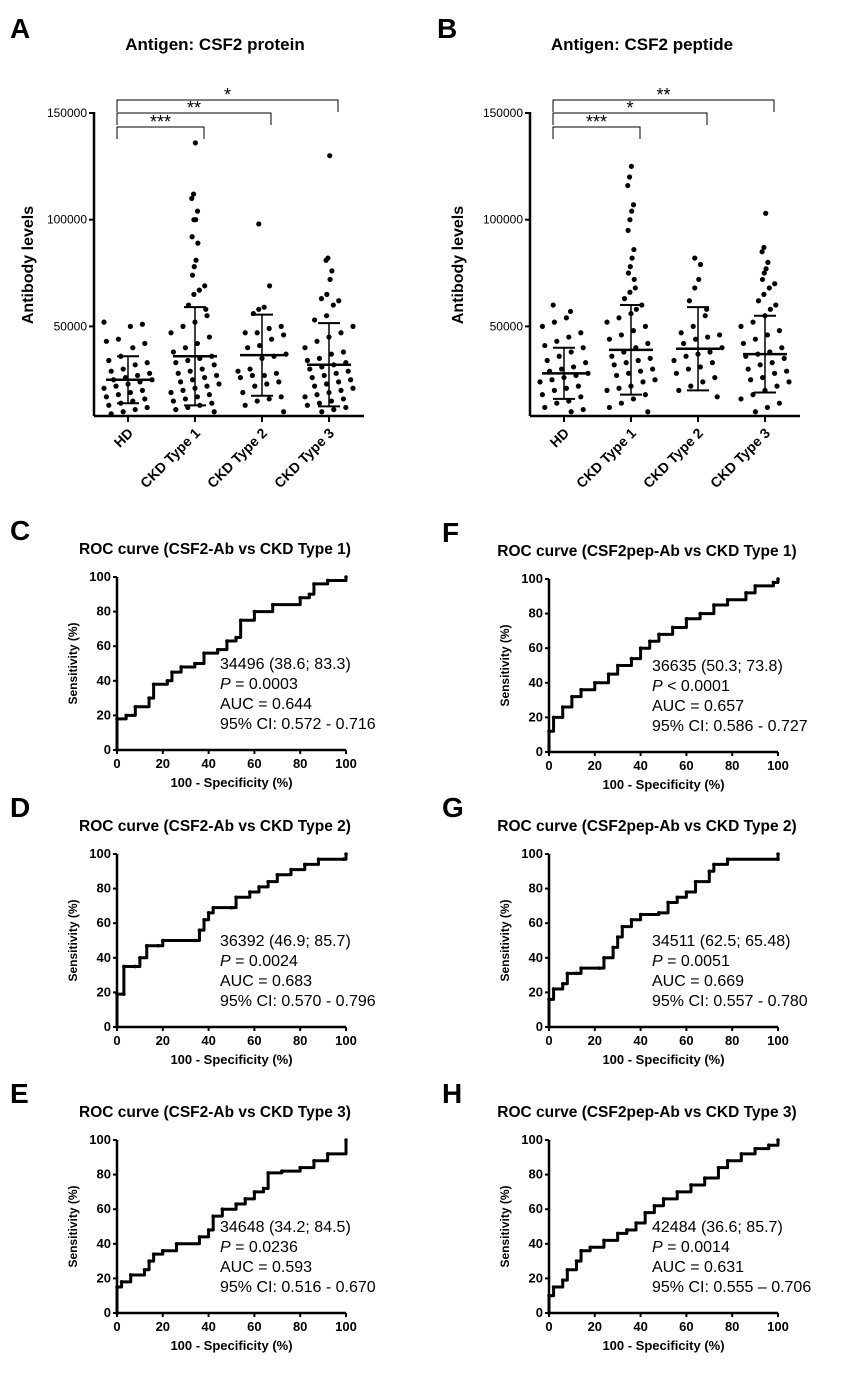 Image resolution: width=854 pixels, height=1392 pixels. I want to click on y-tick-label: 150000, so click(67, 113).